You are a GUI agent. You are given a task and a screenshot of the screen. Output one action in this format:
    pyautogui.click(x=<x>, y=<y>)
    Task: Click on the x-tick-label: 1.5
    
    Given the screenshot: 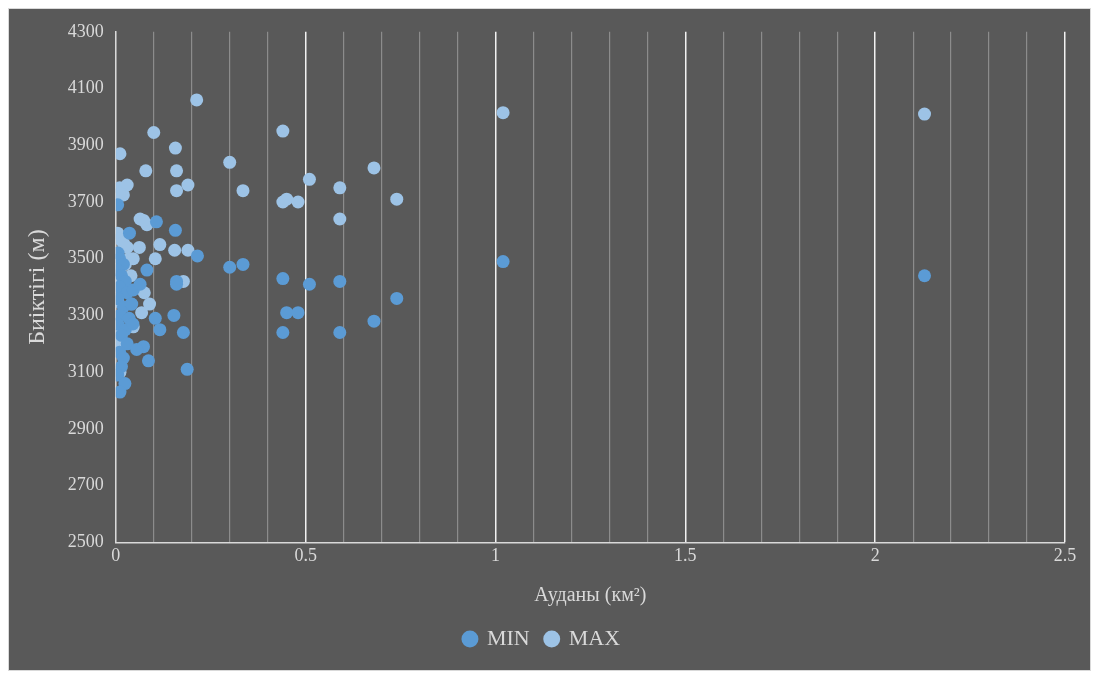 What is the action you would take?
    pyautogui.click(x=685, y=554)
    